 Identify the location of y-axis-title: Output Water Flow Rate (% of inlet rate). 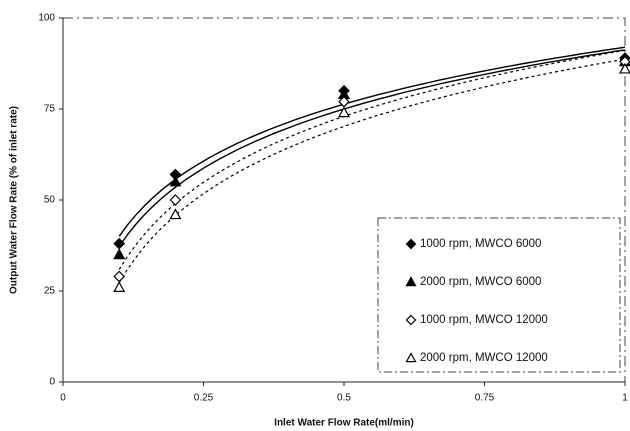
(14, 200).